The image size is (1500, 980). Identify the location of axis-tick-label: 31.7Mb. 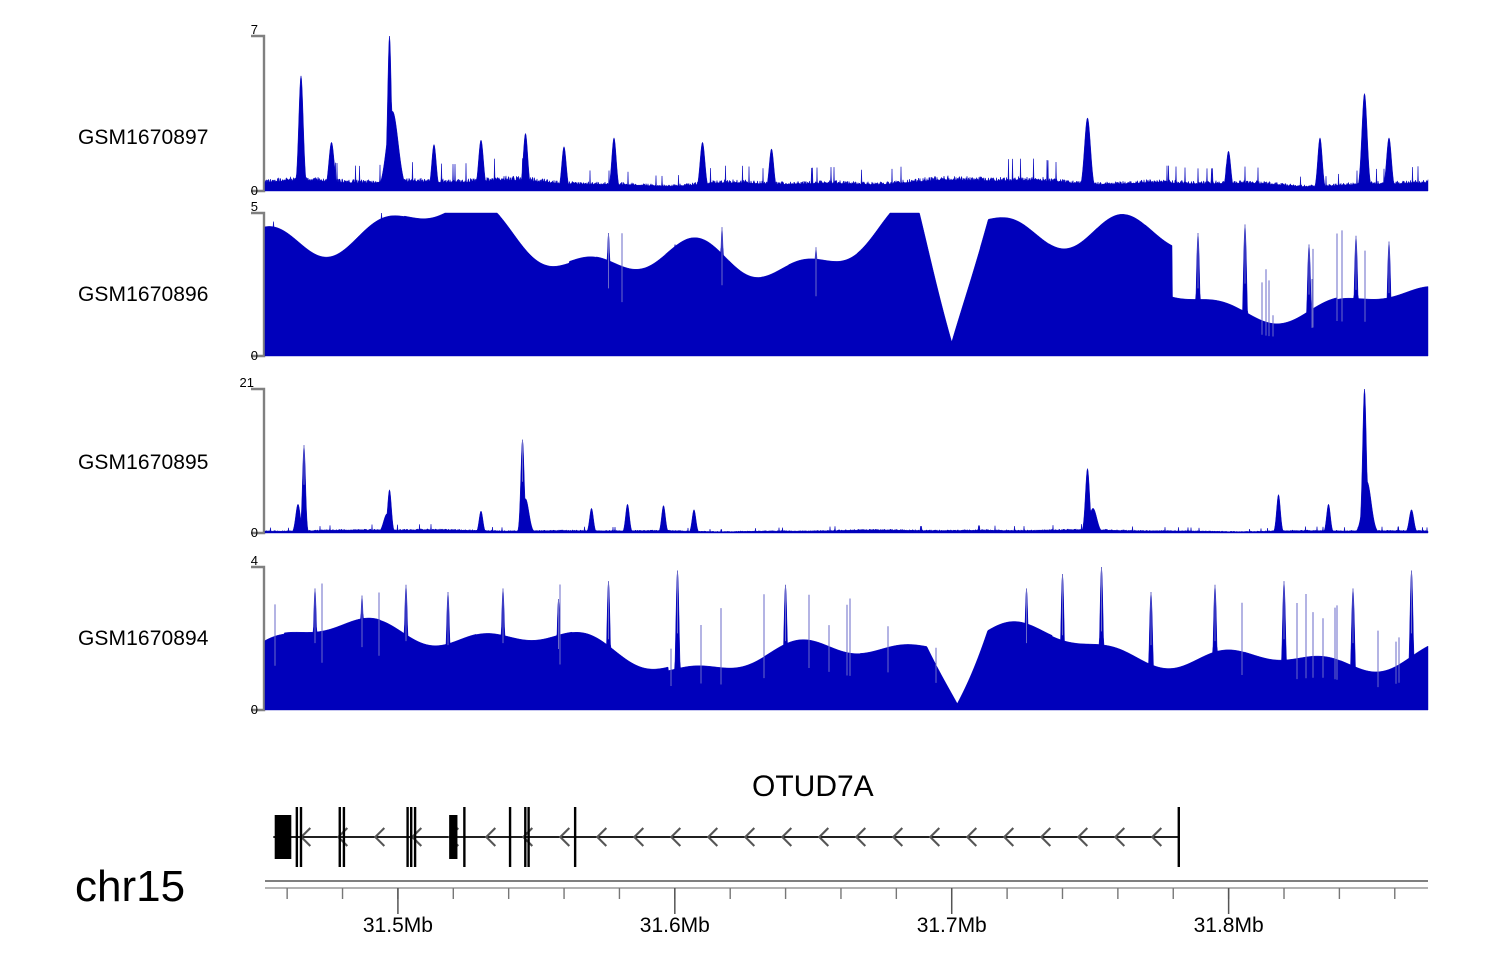
(951, 925).